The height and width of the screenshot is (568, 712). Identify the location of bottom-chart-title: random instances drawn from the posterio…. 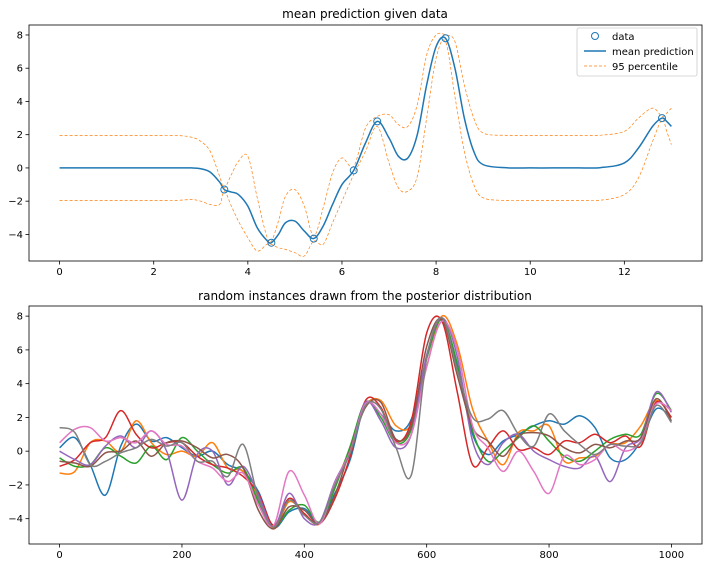
(365, 296).